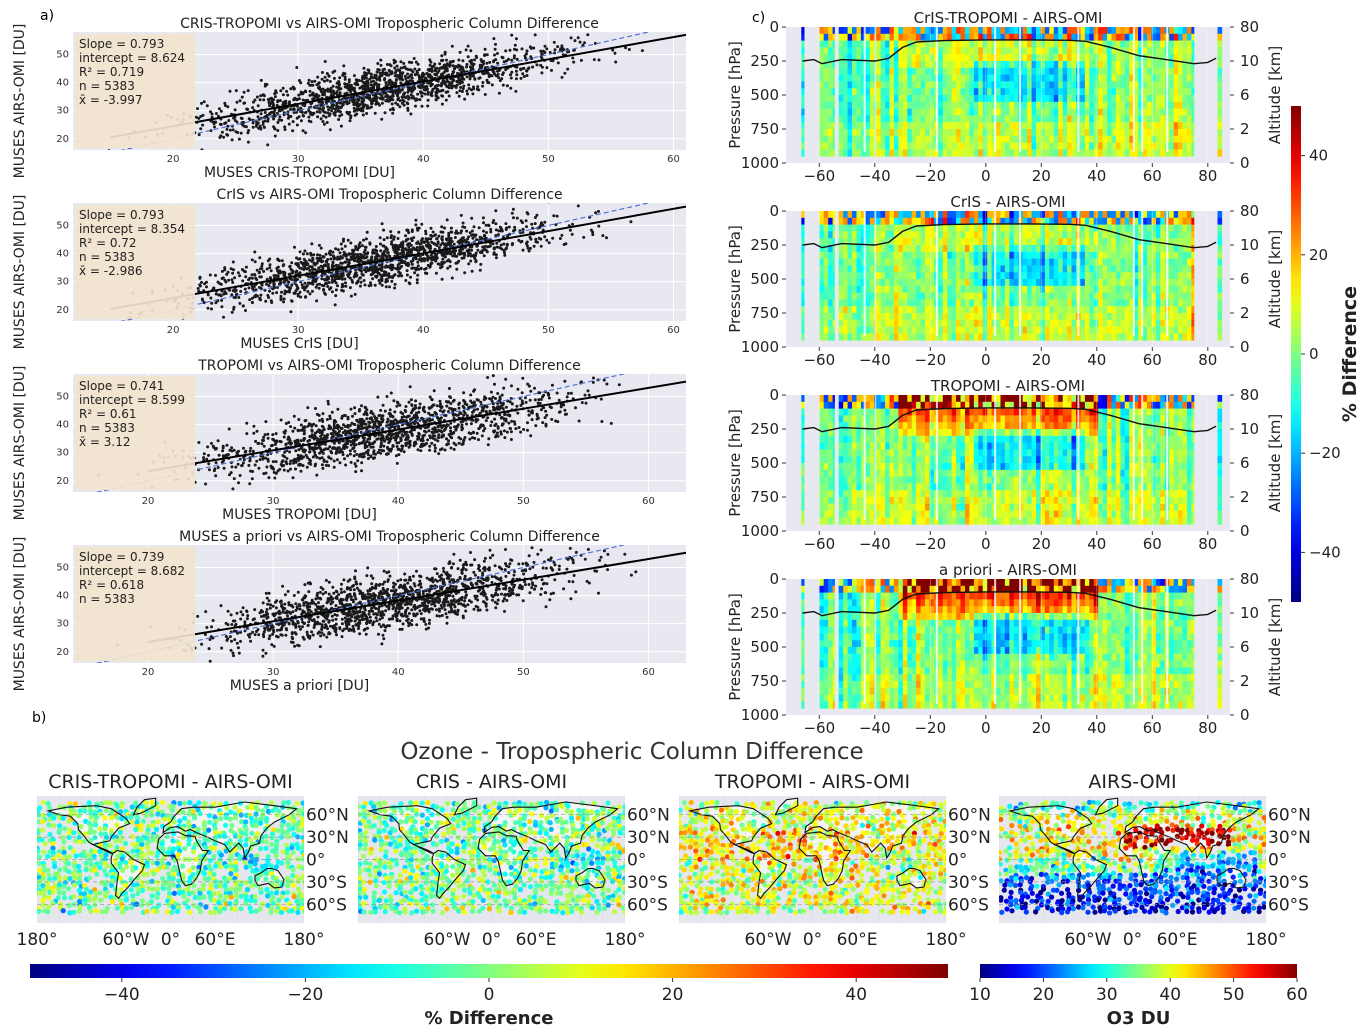 Image resolution: width=1364 pixels, height=1026 pixels. What do you see at coordinates (62, 282) in the screenshot?
I see `y-tick-label: 30` at bounding box center [62, 282].